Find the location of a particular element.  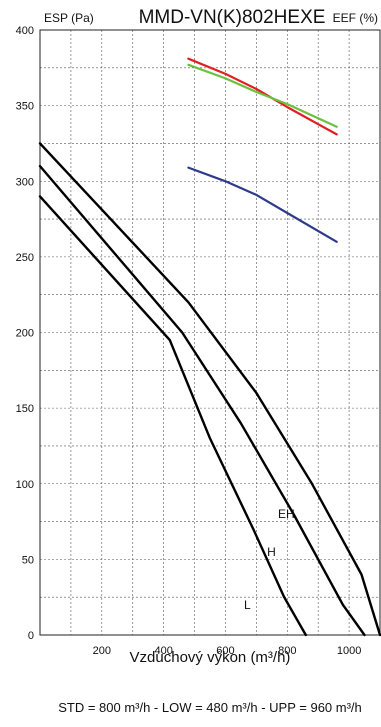

x-tick-label: 600 is located at coordinates (225, 651).